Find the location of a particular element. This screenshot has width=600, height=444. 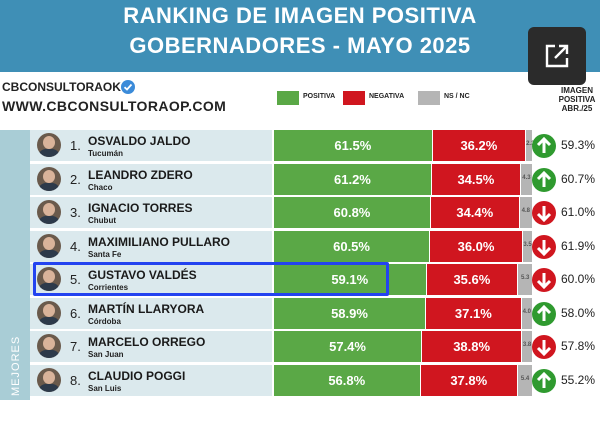

legend-swatch-negativa is located at coordinates (354, 98).